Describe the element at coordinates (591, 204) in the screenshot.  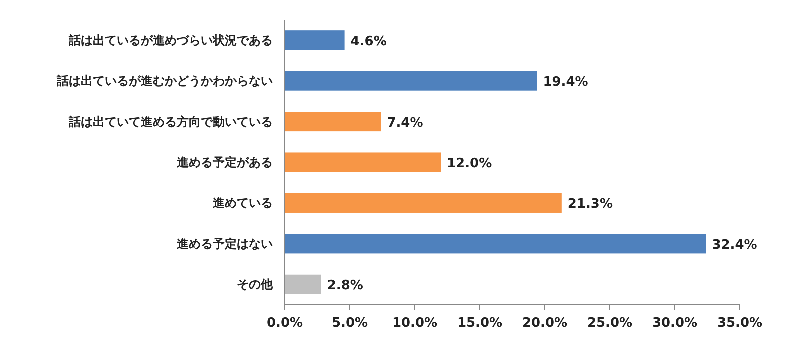
I see `data-label: 21.3%` at that location.